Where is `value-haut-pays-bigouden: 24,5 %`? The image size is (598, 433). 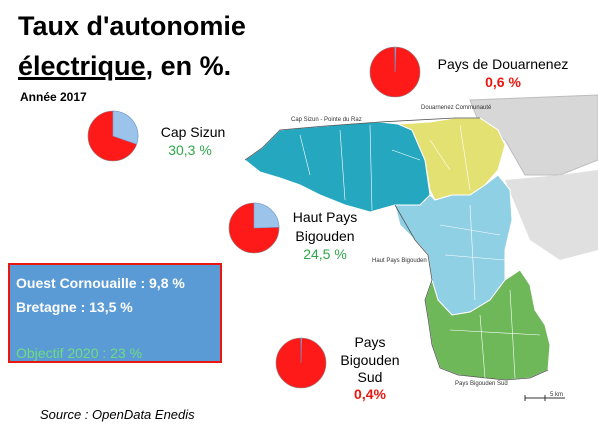
value-haut-pays-bigouden: 24,5 % is located at coordinates (325, 254).